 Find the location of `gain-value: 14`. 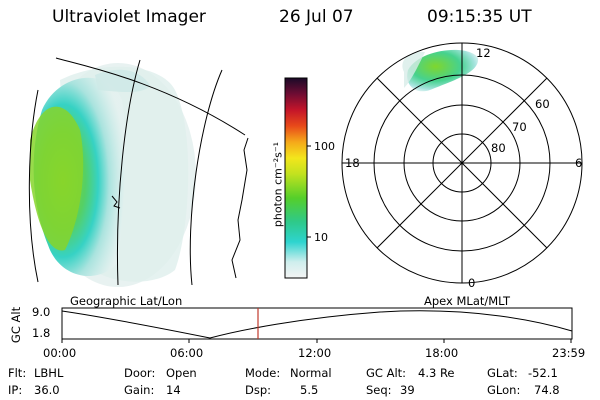

gain-value: 14 is located at coordinates (173, 390).